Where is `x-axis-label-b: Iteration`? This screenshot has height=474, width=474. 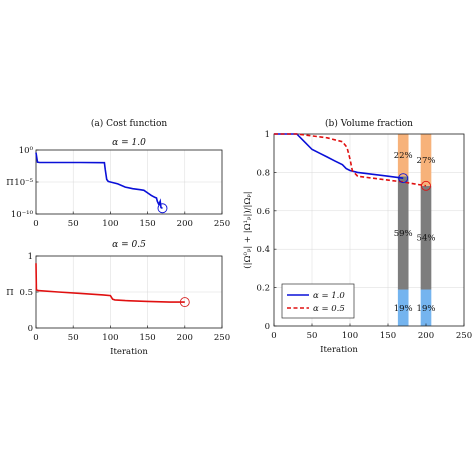 x-axis-label-b: Iteration is located at coordinates (339, 350).